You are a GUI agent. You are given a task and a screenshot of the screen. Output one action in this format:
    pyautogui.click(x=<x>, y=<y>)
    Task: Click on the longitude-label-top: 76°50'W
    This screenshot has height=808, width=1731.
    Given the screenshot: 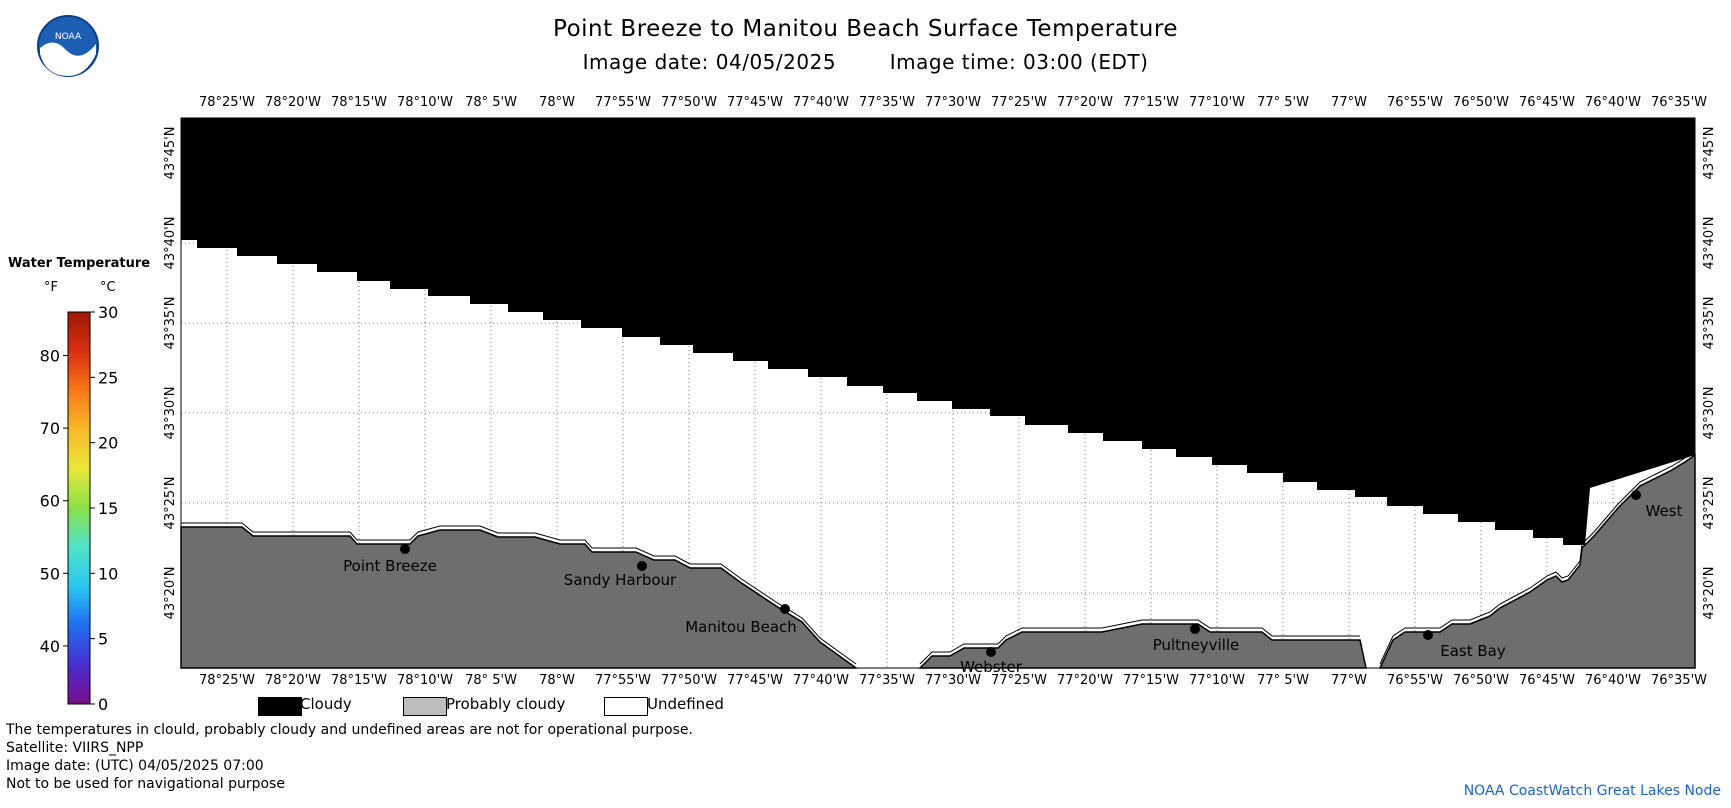 What is the action you would take?
    pyautogui.click(x=1481, y=102)
    